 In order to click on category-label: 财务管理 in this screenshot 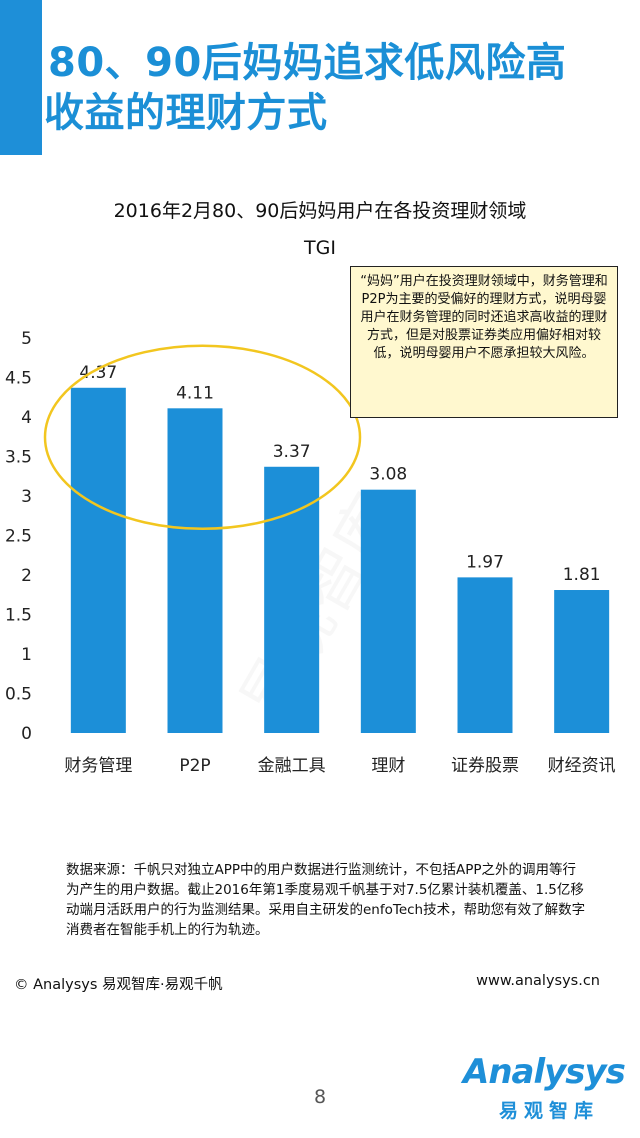, I will do `click(98, 766)`.